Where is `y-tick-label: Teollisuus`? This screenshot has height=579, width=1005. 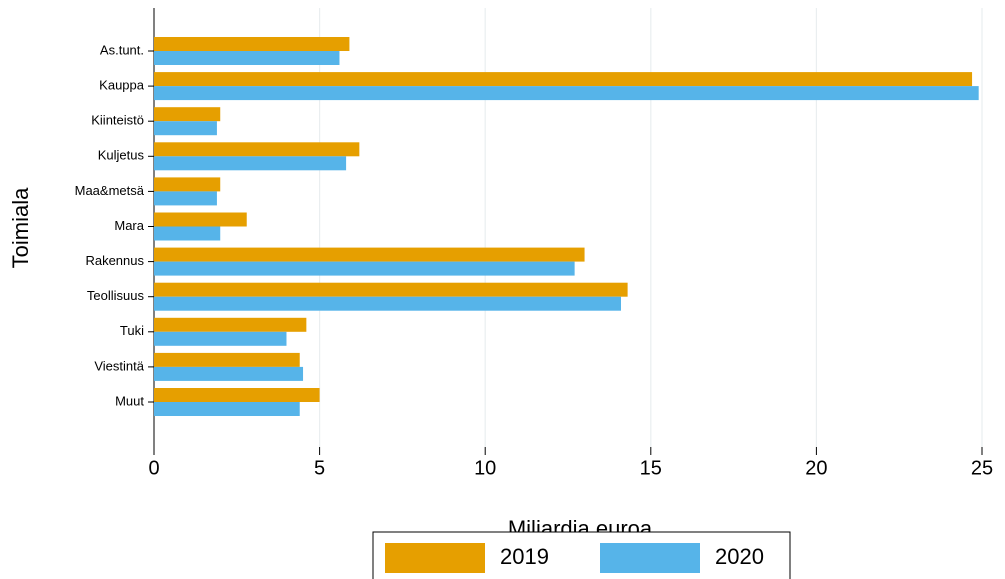
y-tick-label: Teollisuus is located at coordinates (116, 295).